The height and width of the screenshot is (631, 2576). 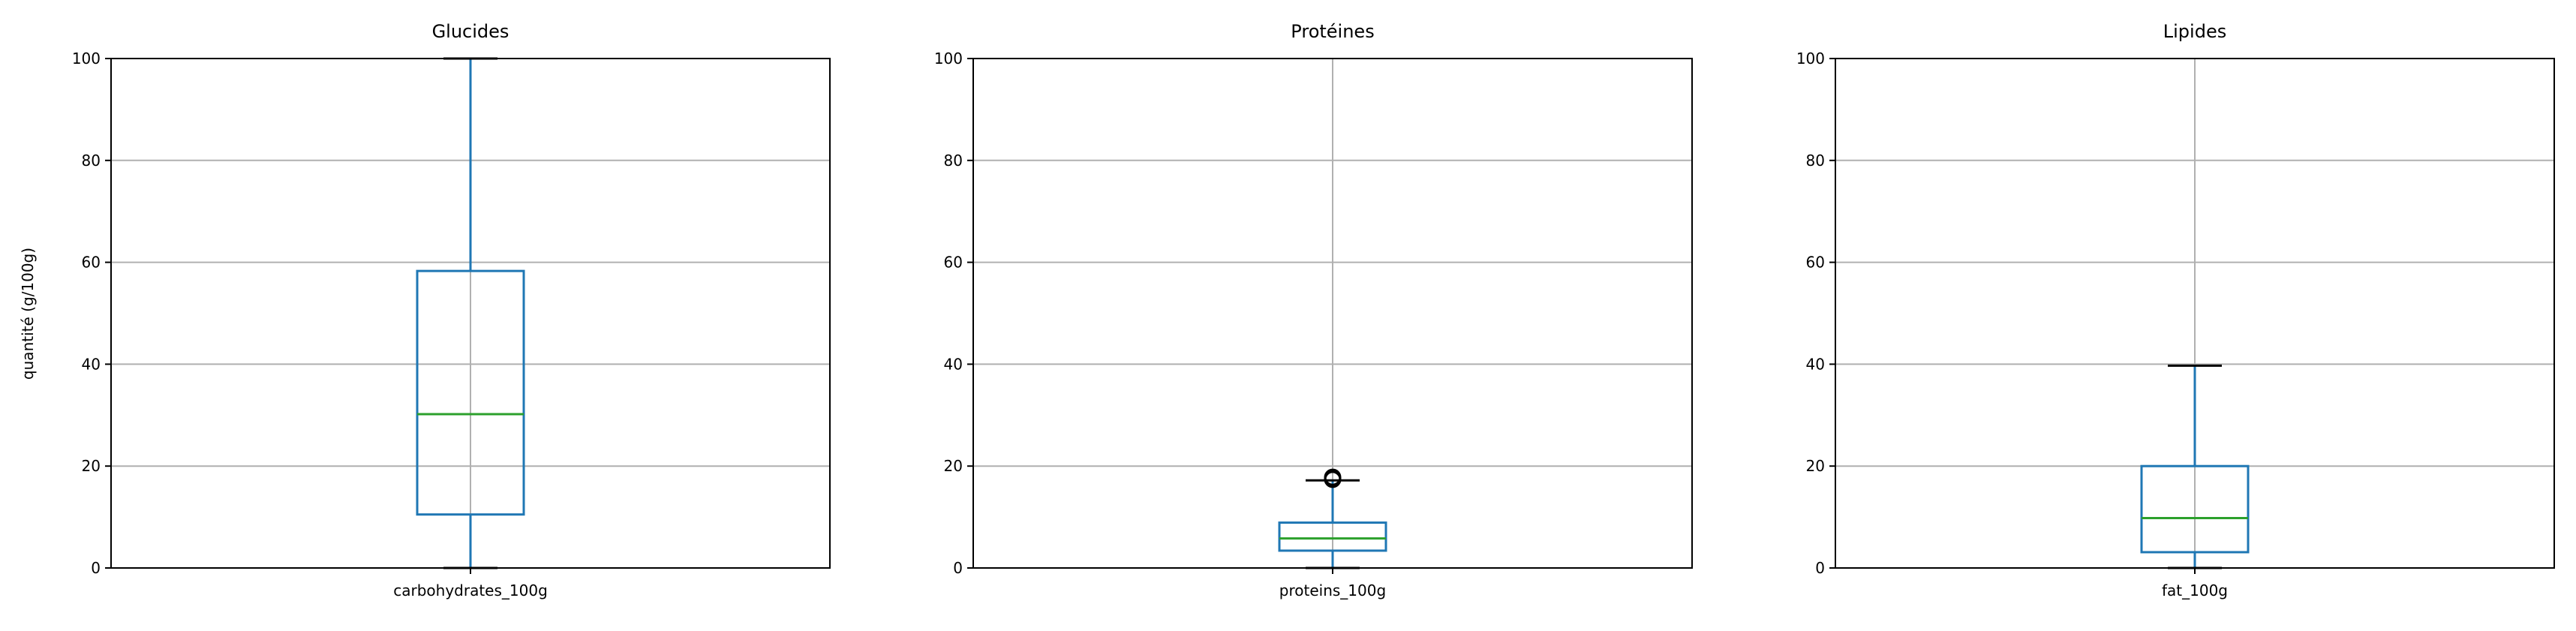 I want to click on outlier-point, so click(x=1333, y=477).